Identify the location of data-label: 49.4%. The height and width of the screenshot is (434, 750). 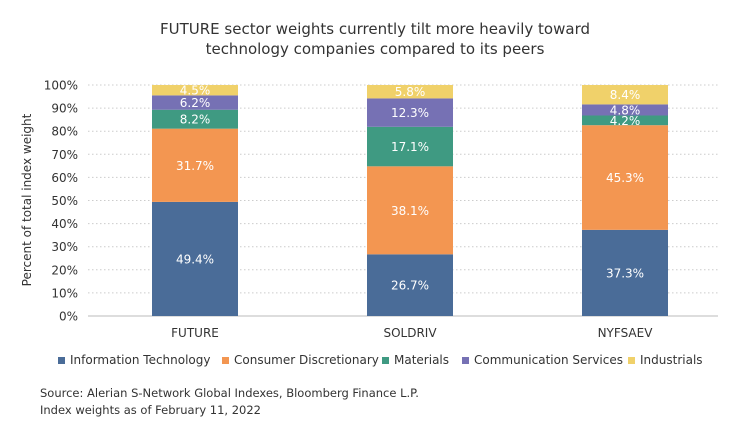
(195, 259).